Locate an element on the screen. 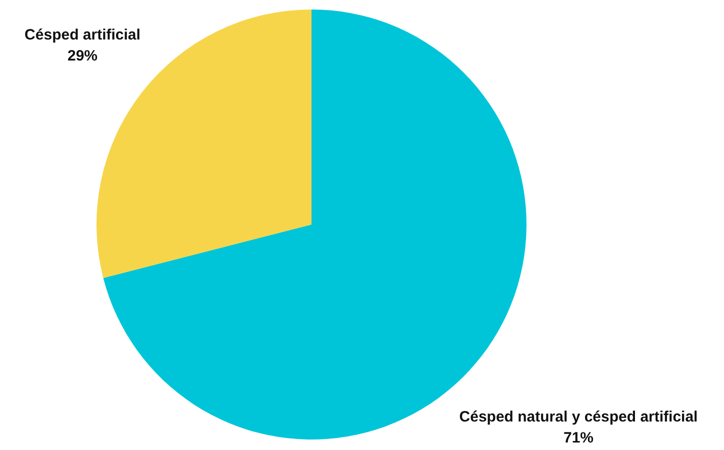 The width and height of the screenshot is (724, 450). data-label: 29% is located at coordinates (82, 56).